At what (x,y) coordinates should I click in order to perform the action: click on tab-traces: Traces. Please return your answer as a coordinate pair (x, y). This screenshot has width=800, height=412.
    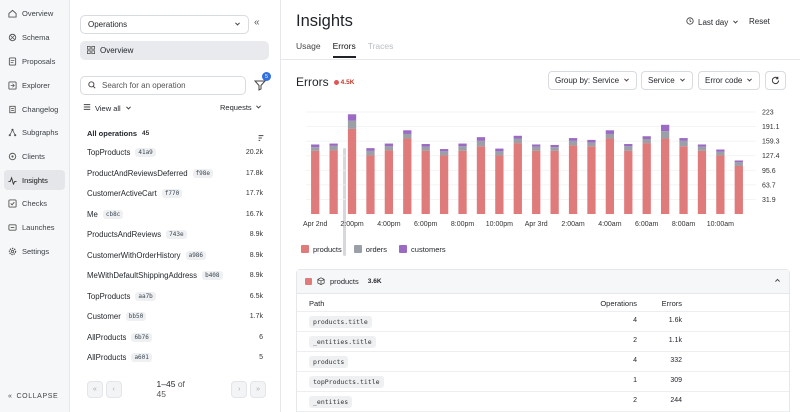
    Looking at the image, I should click on (380, 46).